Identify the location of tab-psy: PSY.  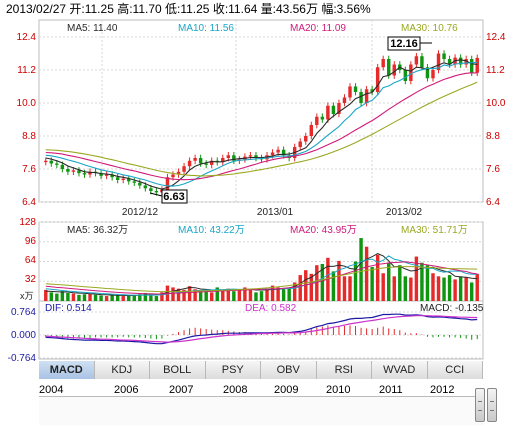
(233, 370).